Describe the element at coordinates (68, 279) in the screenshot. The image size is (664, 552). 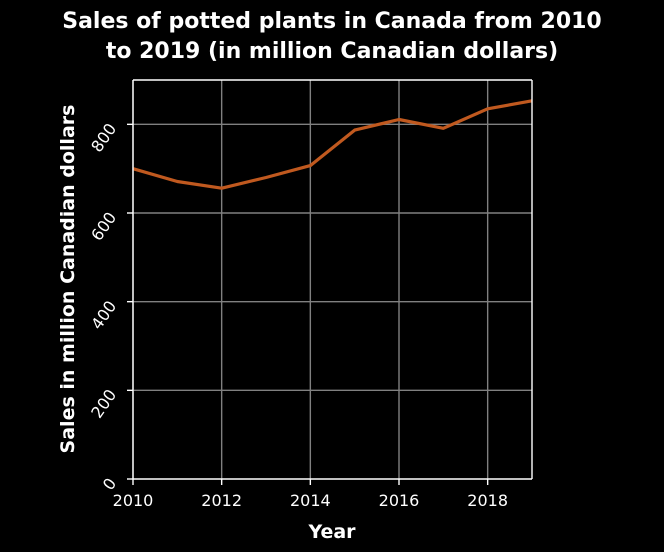
I see `y-axis-label: Sales in million Canadian dollars` at that location.